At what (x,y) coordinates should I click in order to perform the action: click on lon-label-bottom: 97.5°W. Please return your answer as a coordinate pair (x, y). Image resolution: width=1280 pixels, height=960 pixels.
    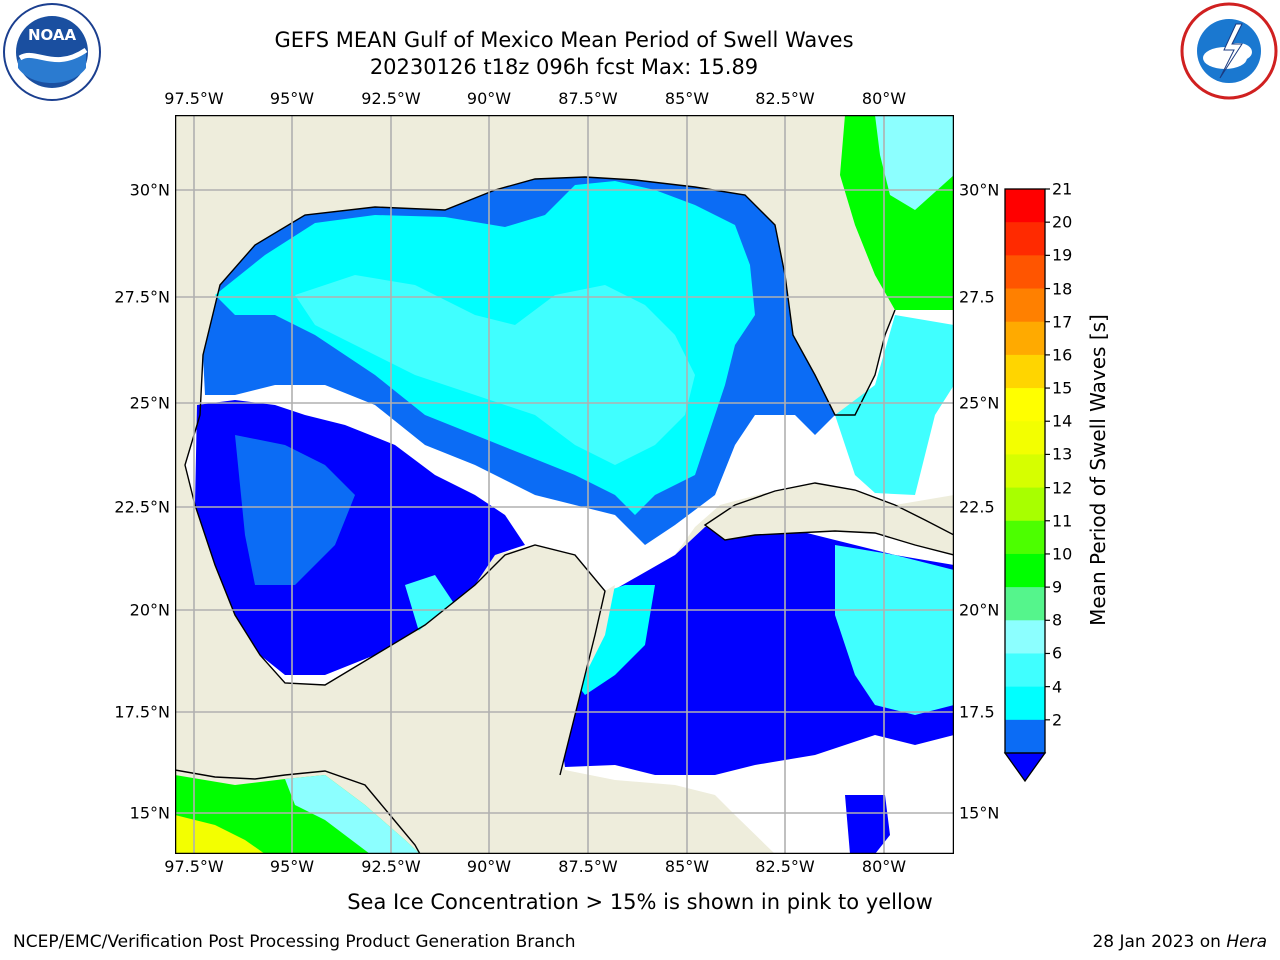
    Looking at the image, I should click on (194, 866).